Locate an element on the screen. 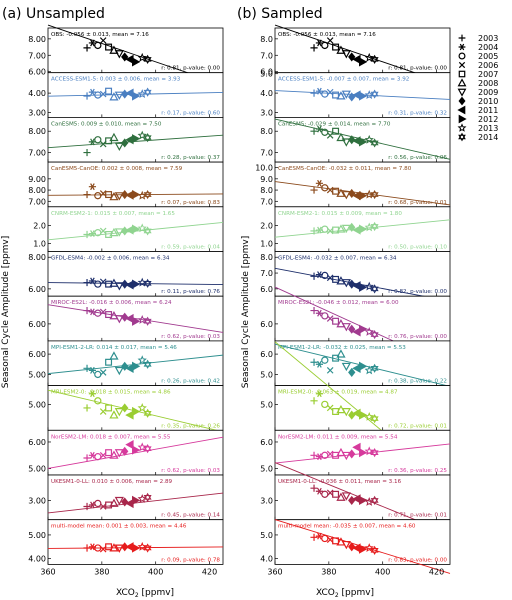 The width and height of the screenshot is (512, 600). subplot-label: UKESM1-0-LL: -0.036 ± 0.011, mean = 3.16 is located at coordinates (340, 482).